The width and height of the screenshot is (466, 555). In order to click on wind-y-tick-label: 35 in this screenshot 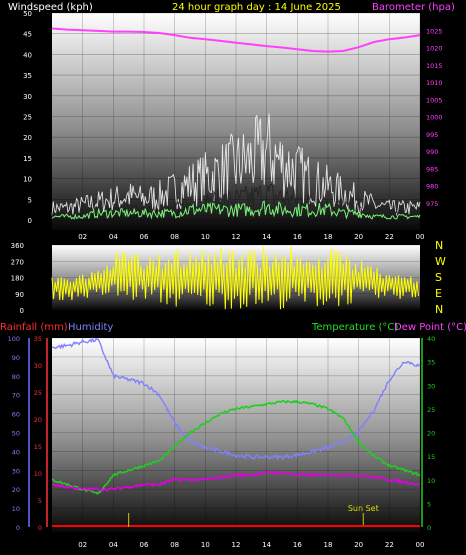, I will do `click(27, 76)`.